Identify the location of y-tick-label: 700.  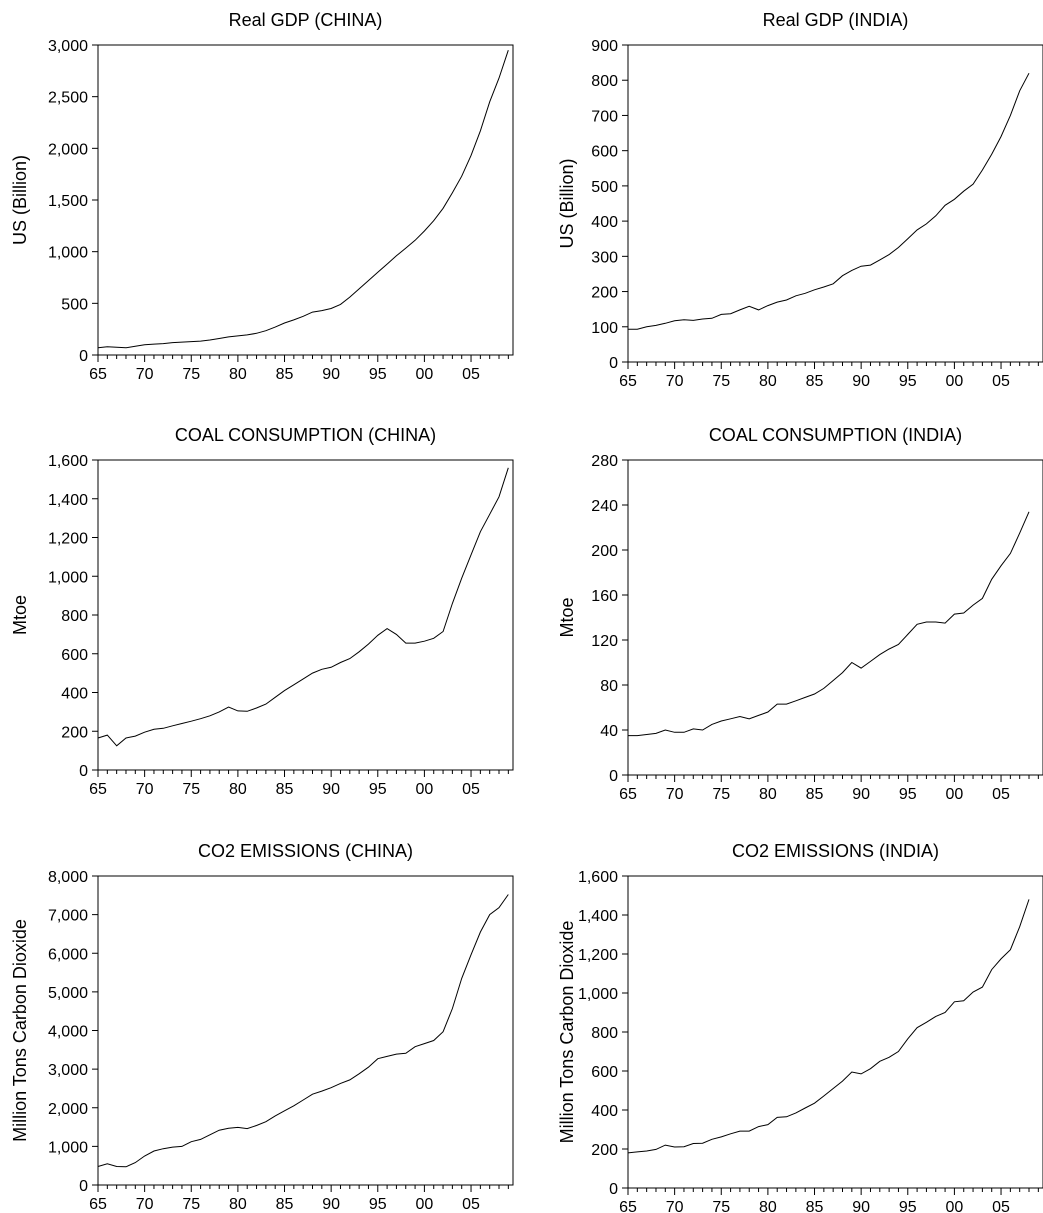
(604, 116).